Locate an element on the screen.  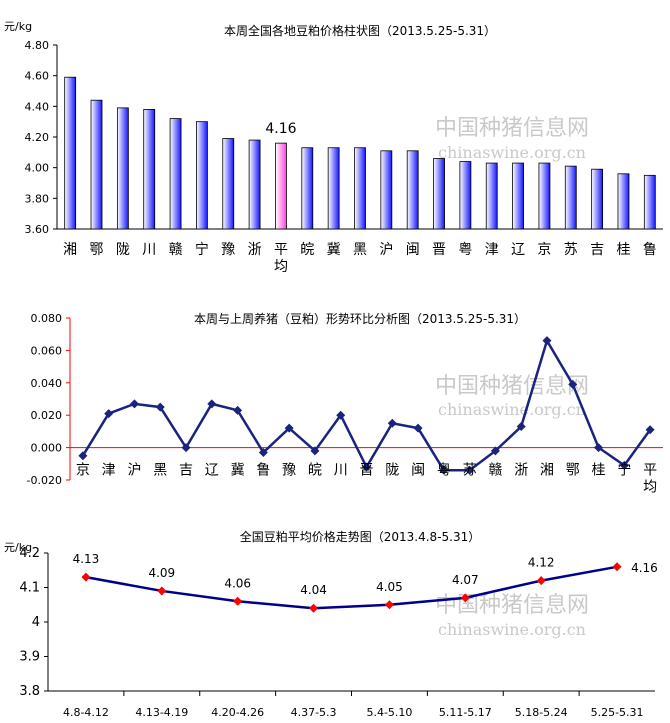
chart-1-category-label: 浙 is located at coordinates (255, 250).